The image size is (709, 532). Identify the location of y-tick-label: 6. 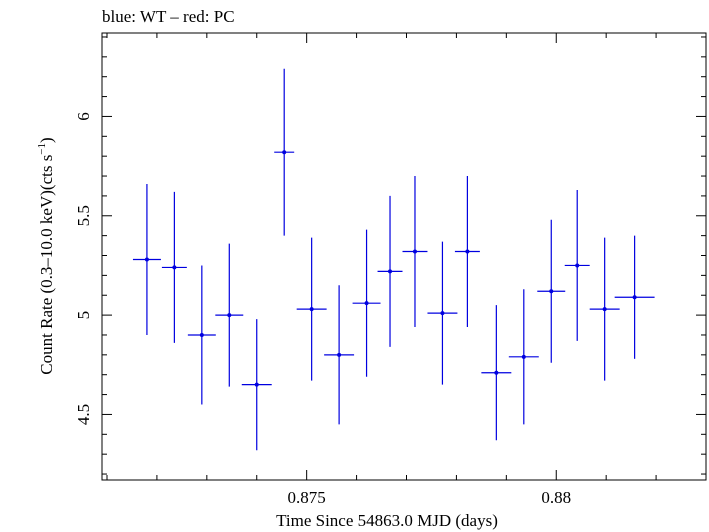
(83, 116).